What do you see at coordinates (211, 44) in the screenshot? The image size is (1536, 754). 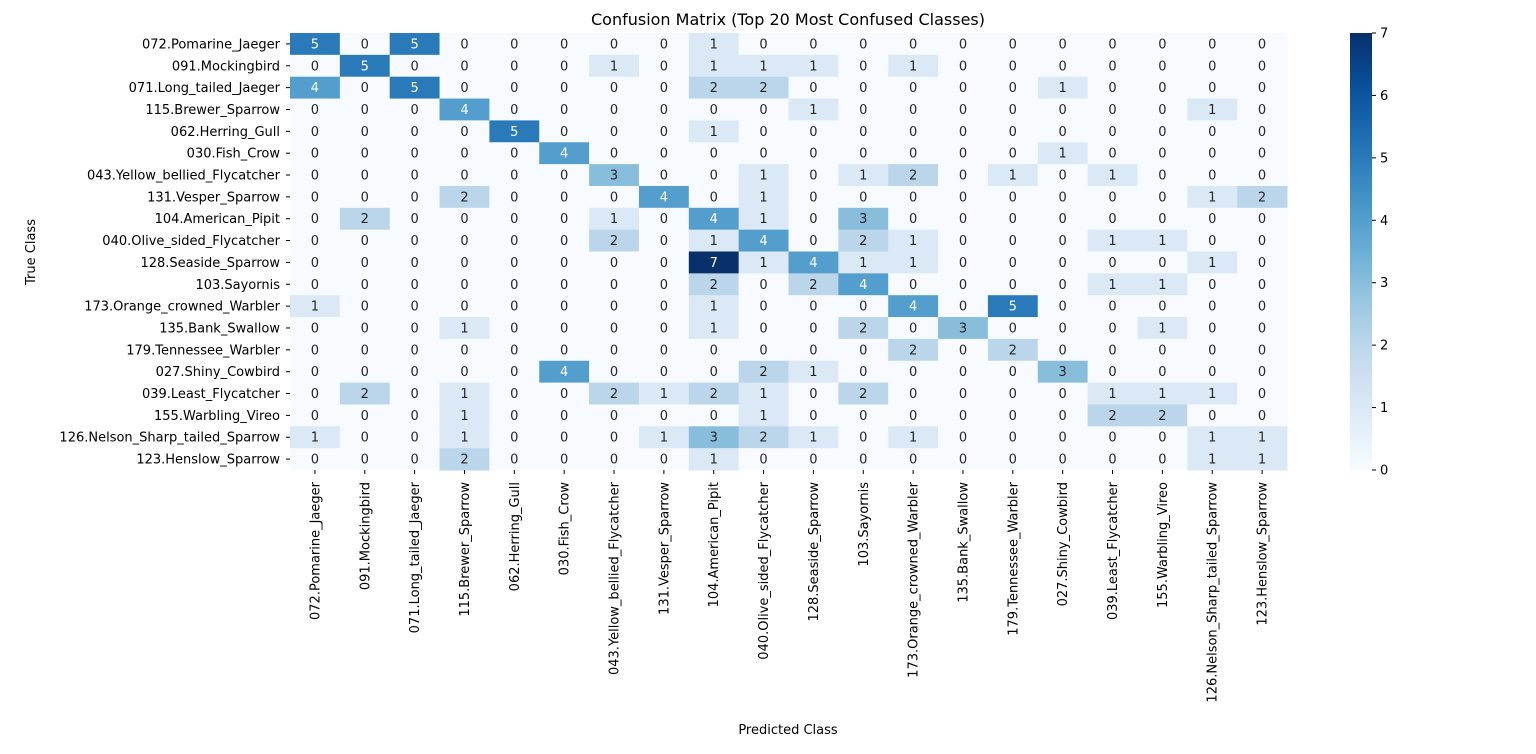 I see `y-tick-label: 072.Pomarine_Jaeger` at bounding box center [211, 44].